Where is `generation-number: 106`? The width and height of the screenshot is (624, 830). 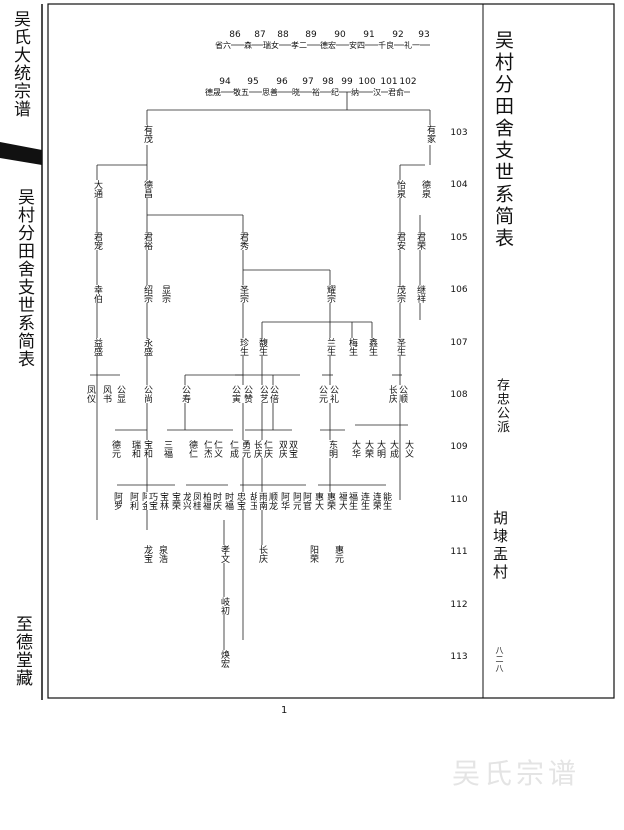
generation-number: 106 is located at coordinates (459, 290).